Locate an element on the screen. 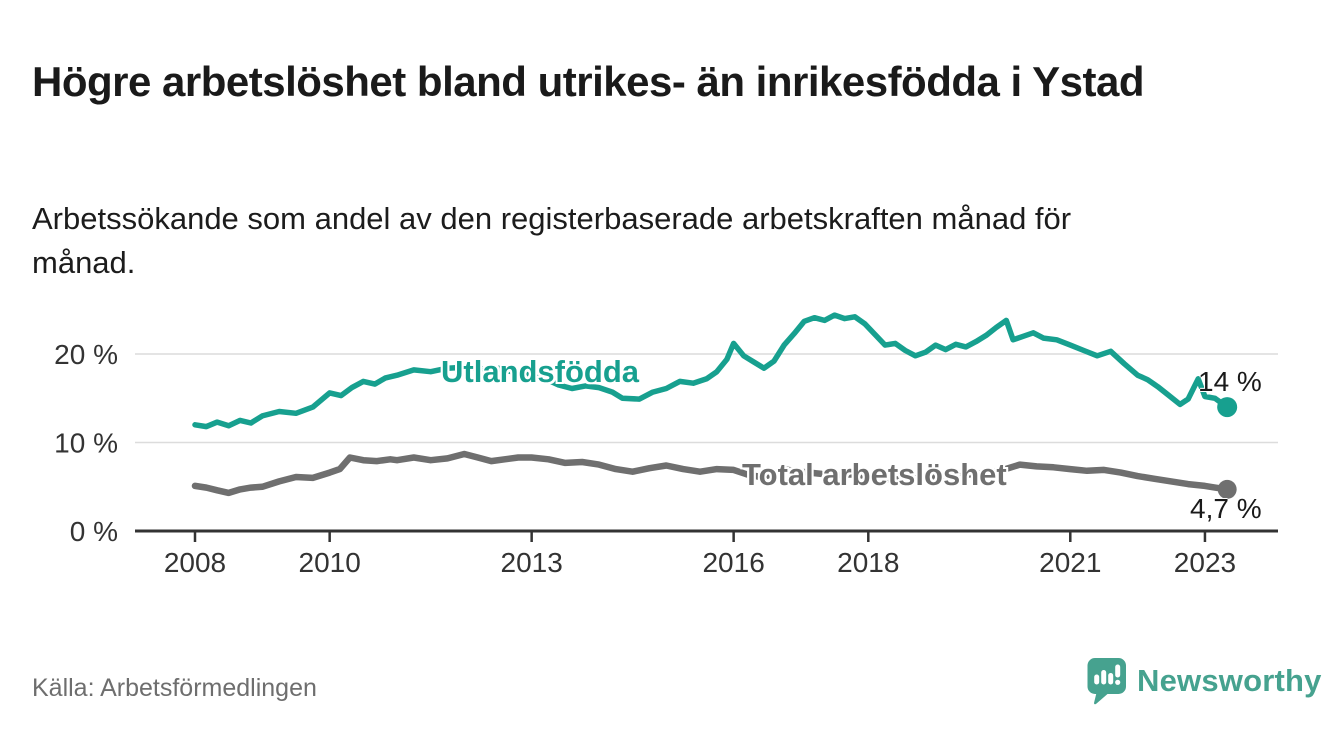  x-tick-label: 2023 is located at coordinates (1205, 562).